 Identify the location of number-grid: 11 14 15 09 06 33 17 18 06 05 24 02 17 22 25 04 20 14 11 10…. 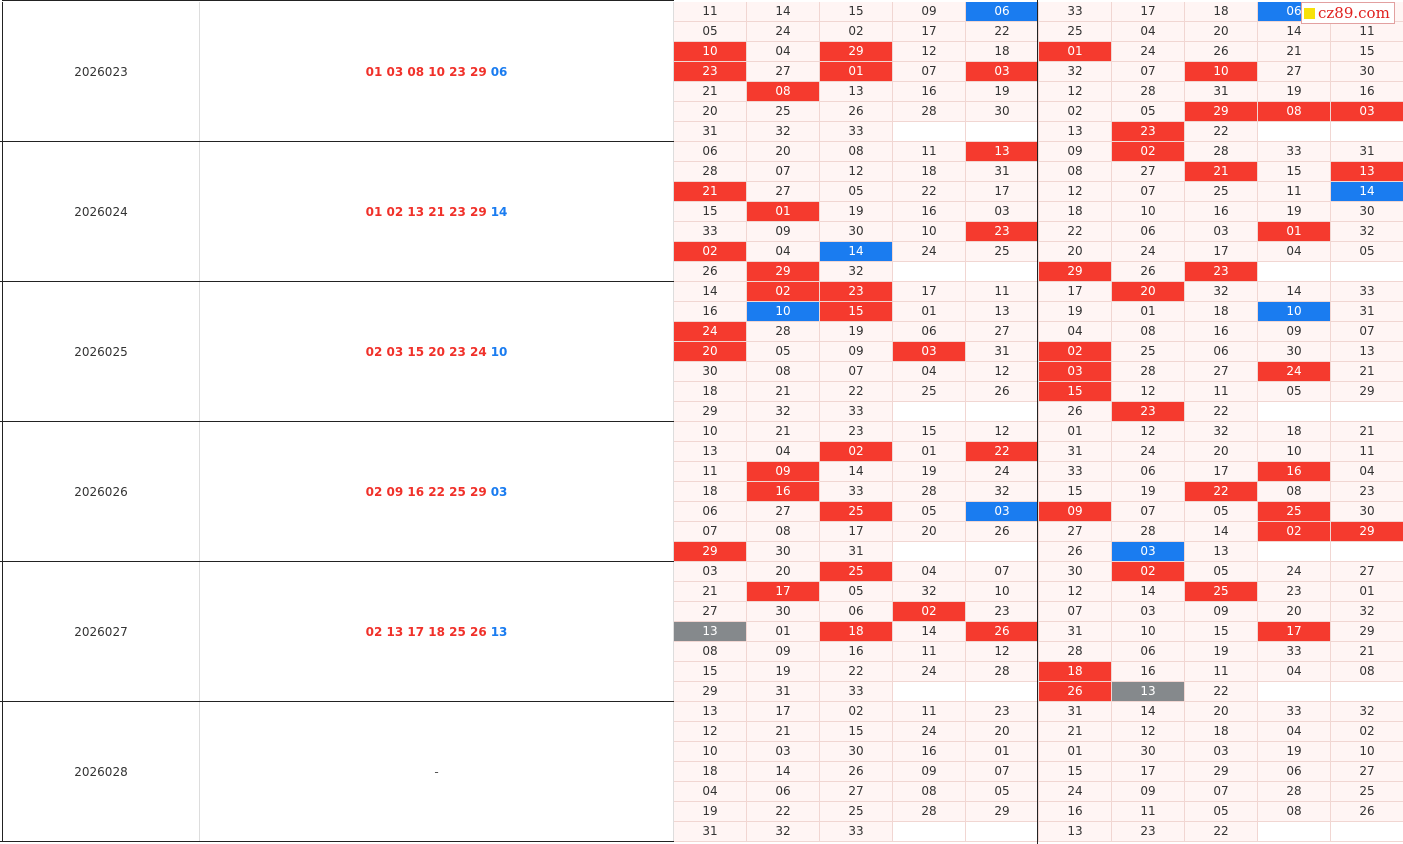
(1038, 72).